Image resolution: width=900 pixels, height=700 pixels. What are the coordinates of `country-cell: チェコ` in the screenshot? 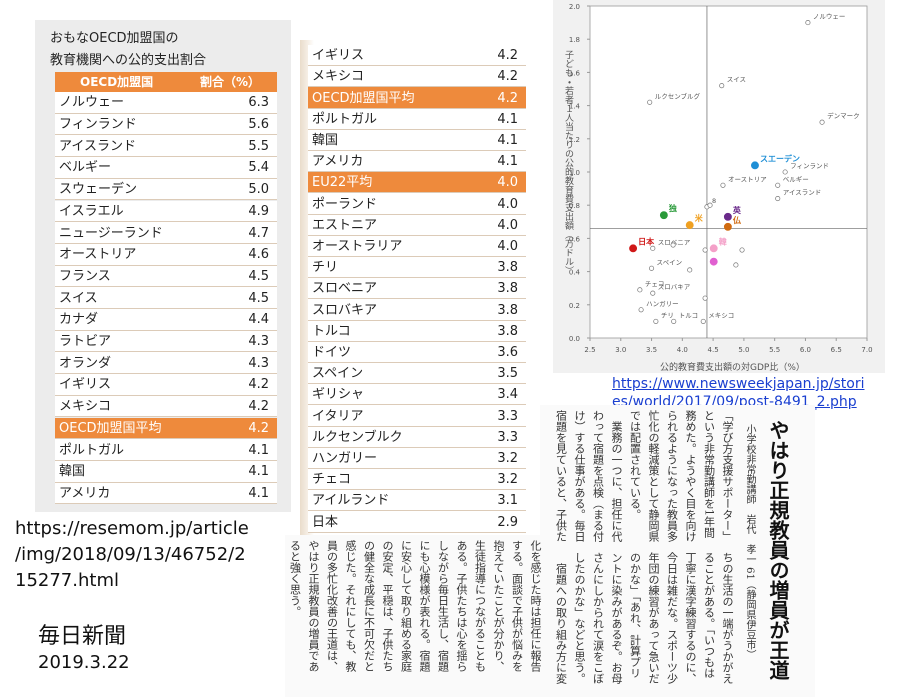 It's located at (332, 480).